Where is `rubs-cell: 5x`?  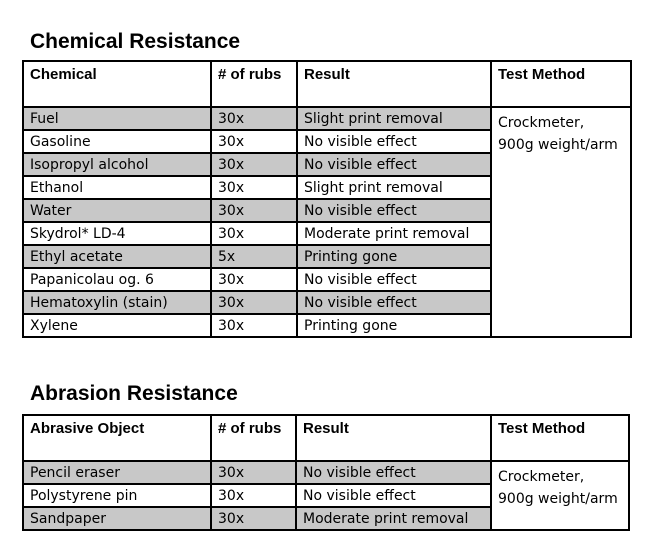
rubs-cell: 5x is located at coordinates (254, 256).